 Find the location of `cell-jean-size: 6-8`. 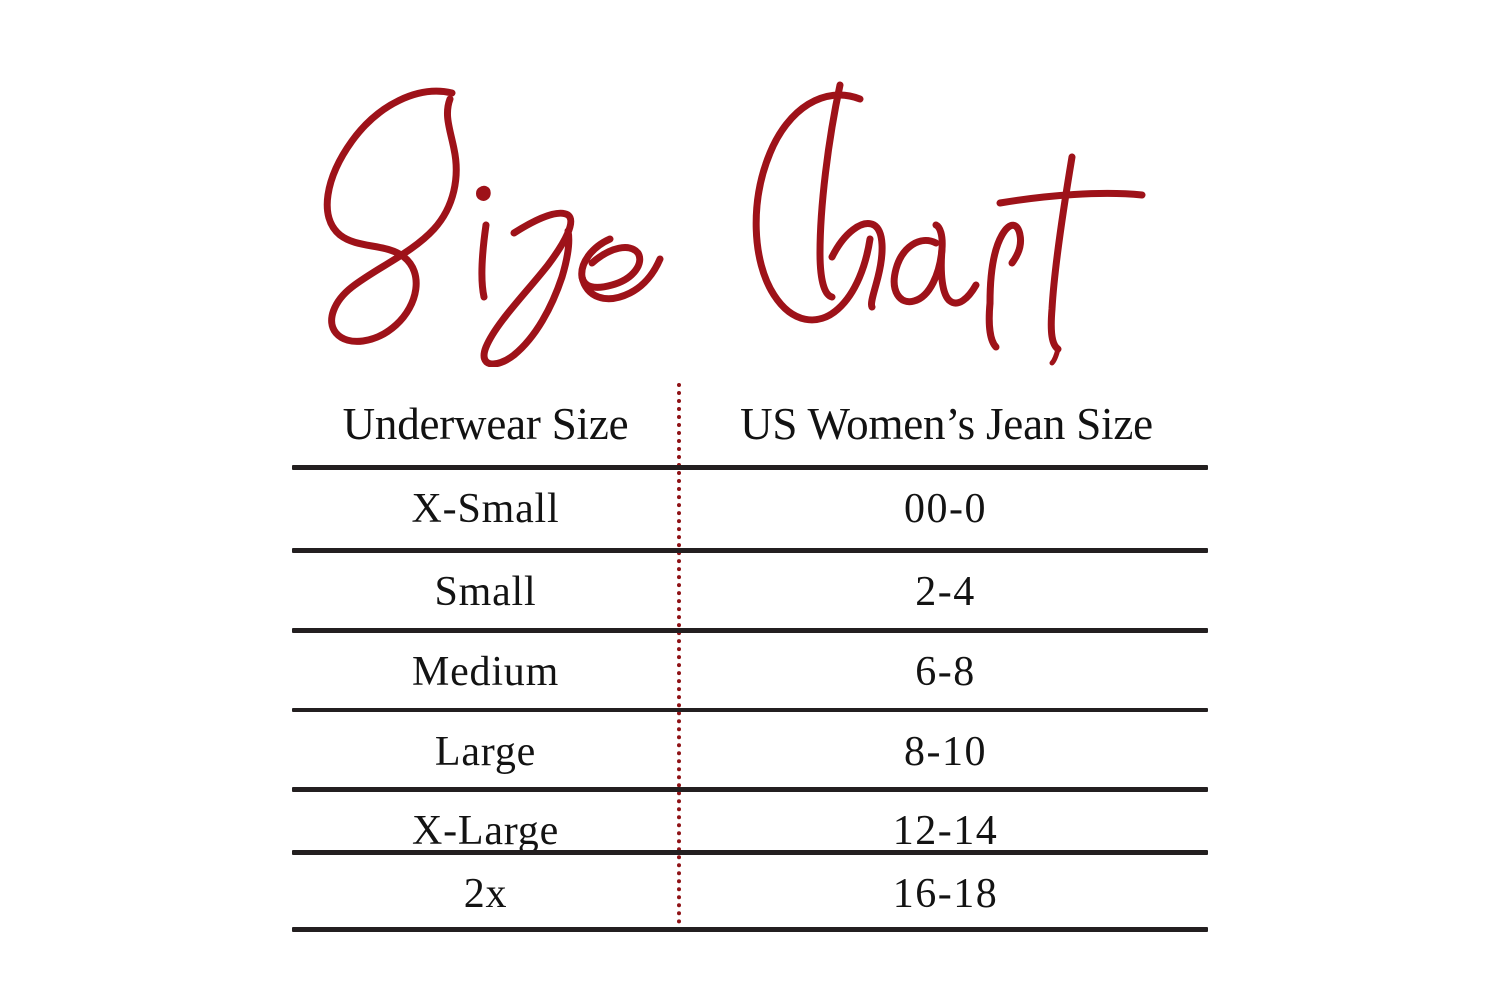

cell-jean-size: 6-8 is located at coordinates (945, 672).